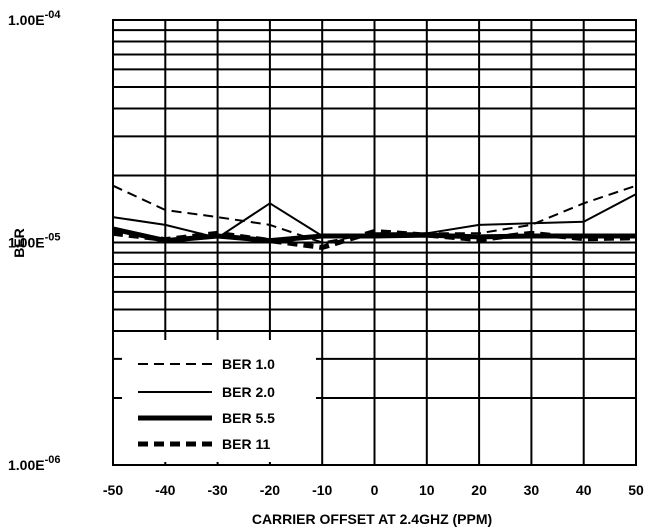  I want to click on series-lines, so click(374, 217).